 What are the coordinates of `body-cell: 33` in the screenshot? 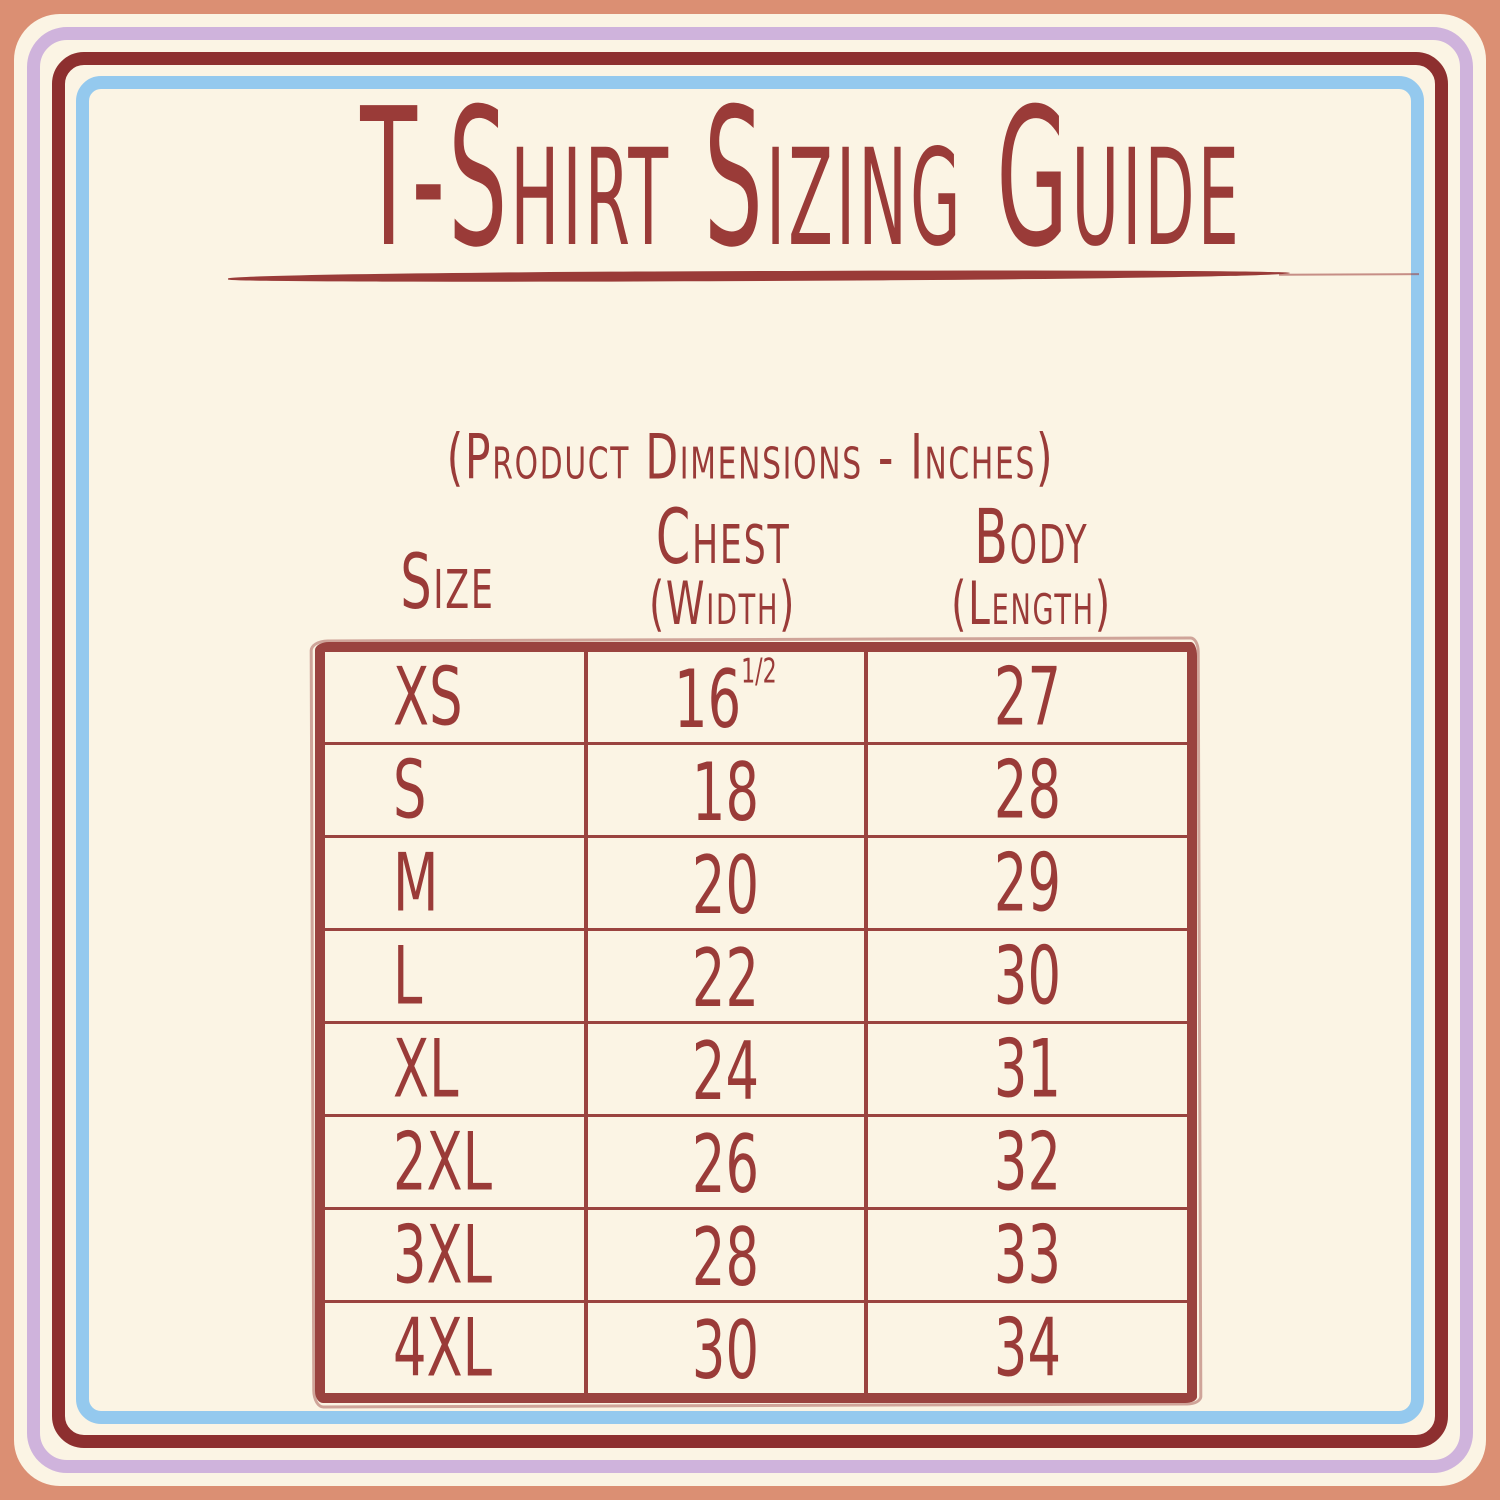 It's located at (1025, 1254).